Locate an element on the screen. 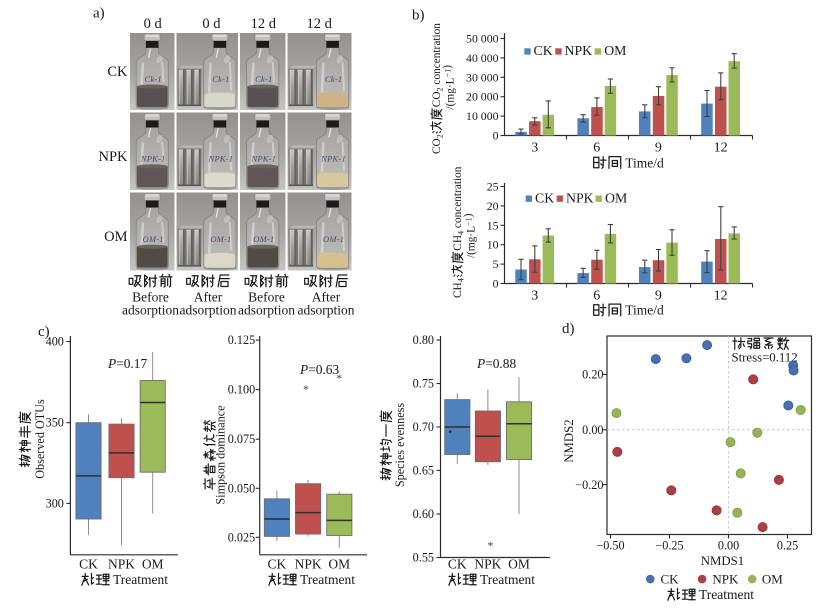 Image resolution: width=820 pixels, height=609 pixels. svg-text: 400 is located at coordinates (55, 342).